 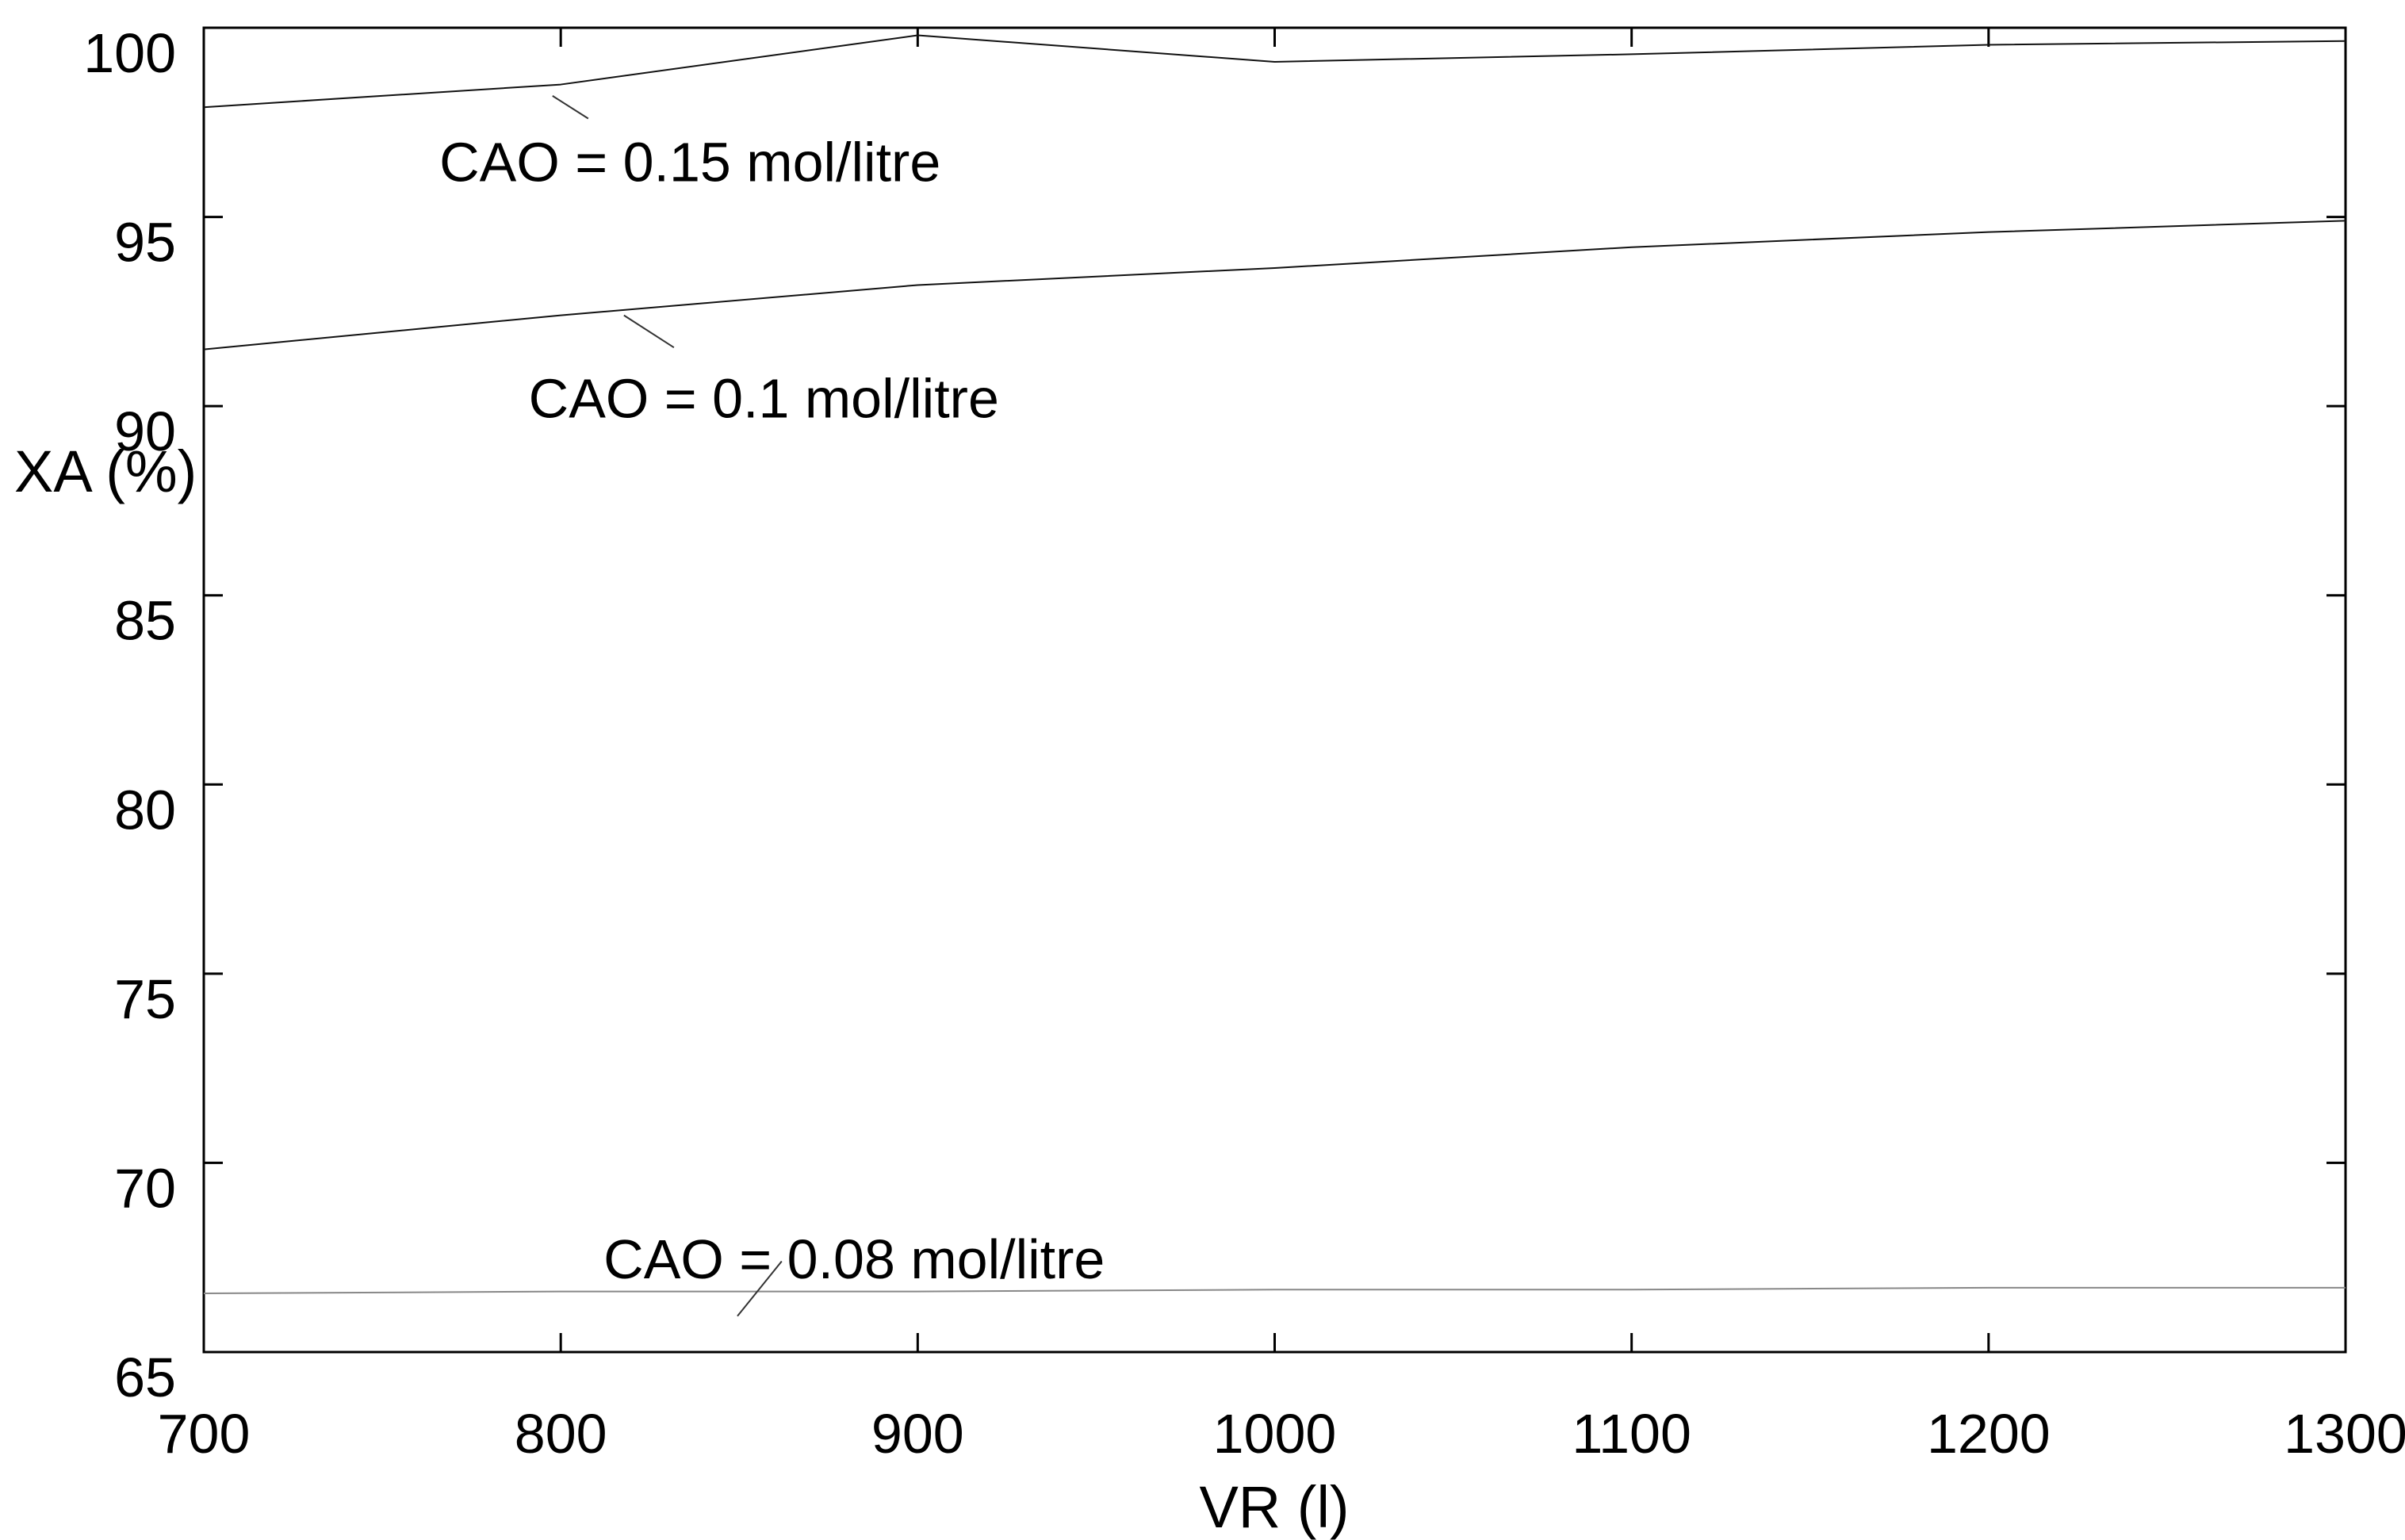 I want to click on y-tick-label: 75, so click(x=145, y=999).